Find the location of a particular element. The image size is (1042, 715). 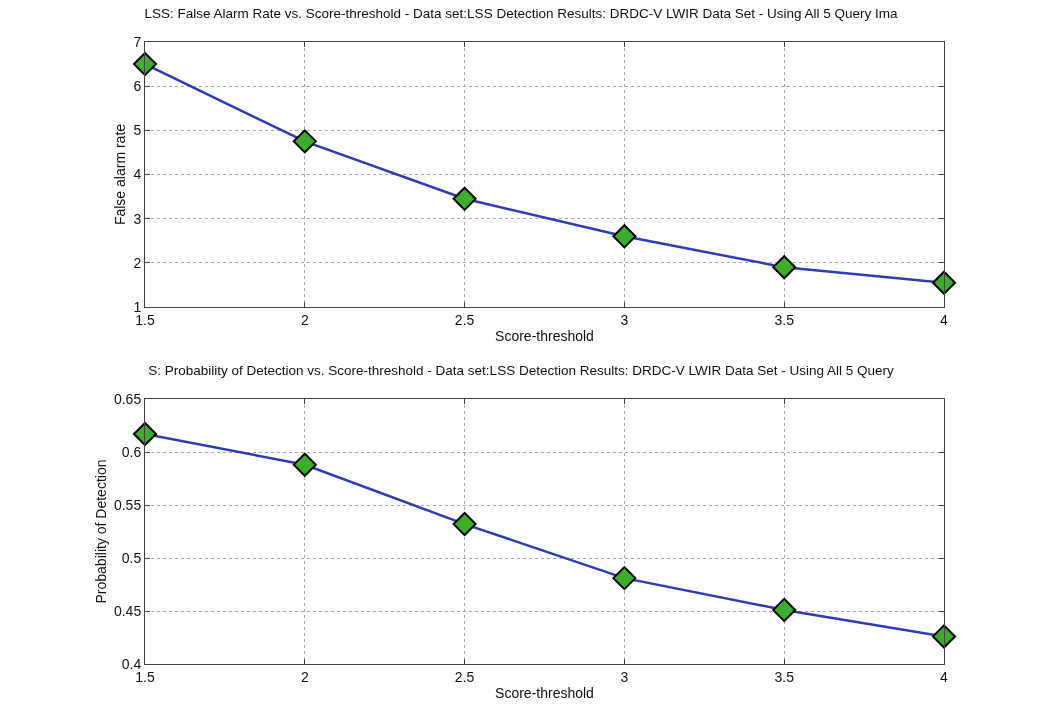

y-tick-label: 6 is located at coordinates (137, 86).